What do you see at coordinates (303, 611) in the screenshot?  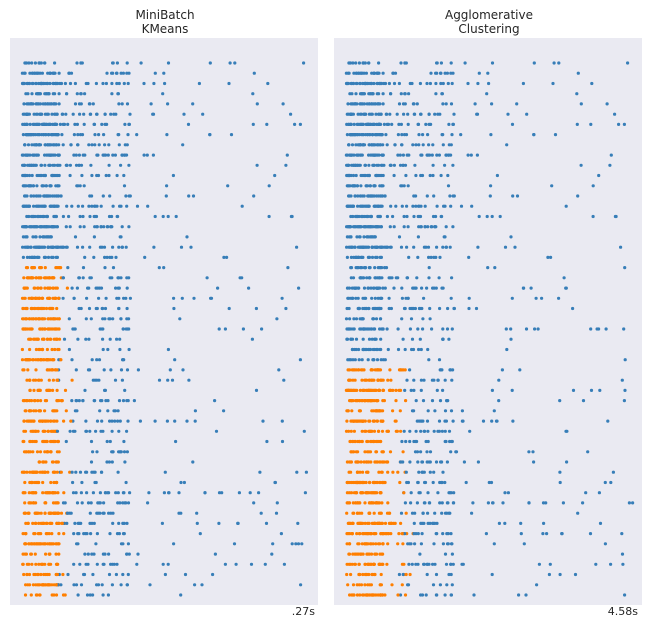 I see `panel-1-time-label: .27s` at bounding box center [303, 611].